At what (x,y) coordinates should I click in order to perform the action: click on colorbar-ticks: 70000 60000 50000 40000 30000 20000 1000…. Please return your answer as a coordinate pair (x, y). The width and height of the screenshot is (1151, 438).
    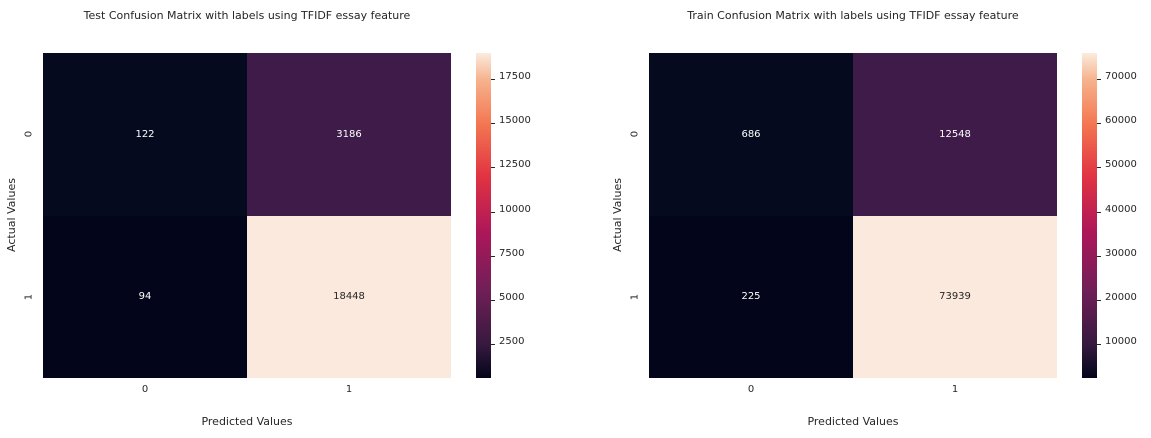
    Looking at the image, I should click on (1124, 215).